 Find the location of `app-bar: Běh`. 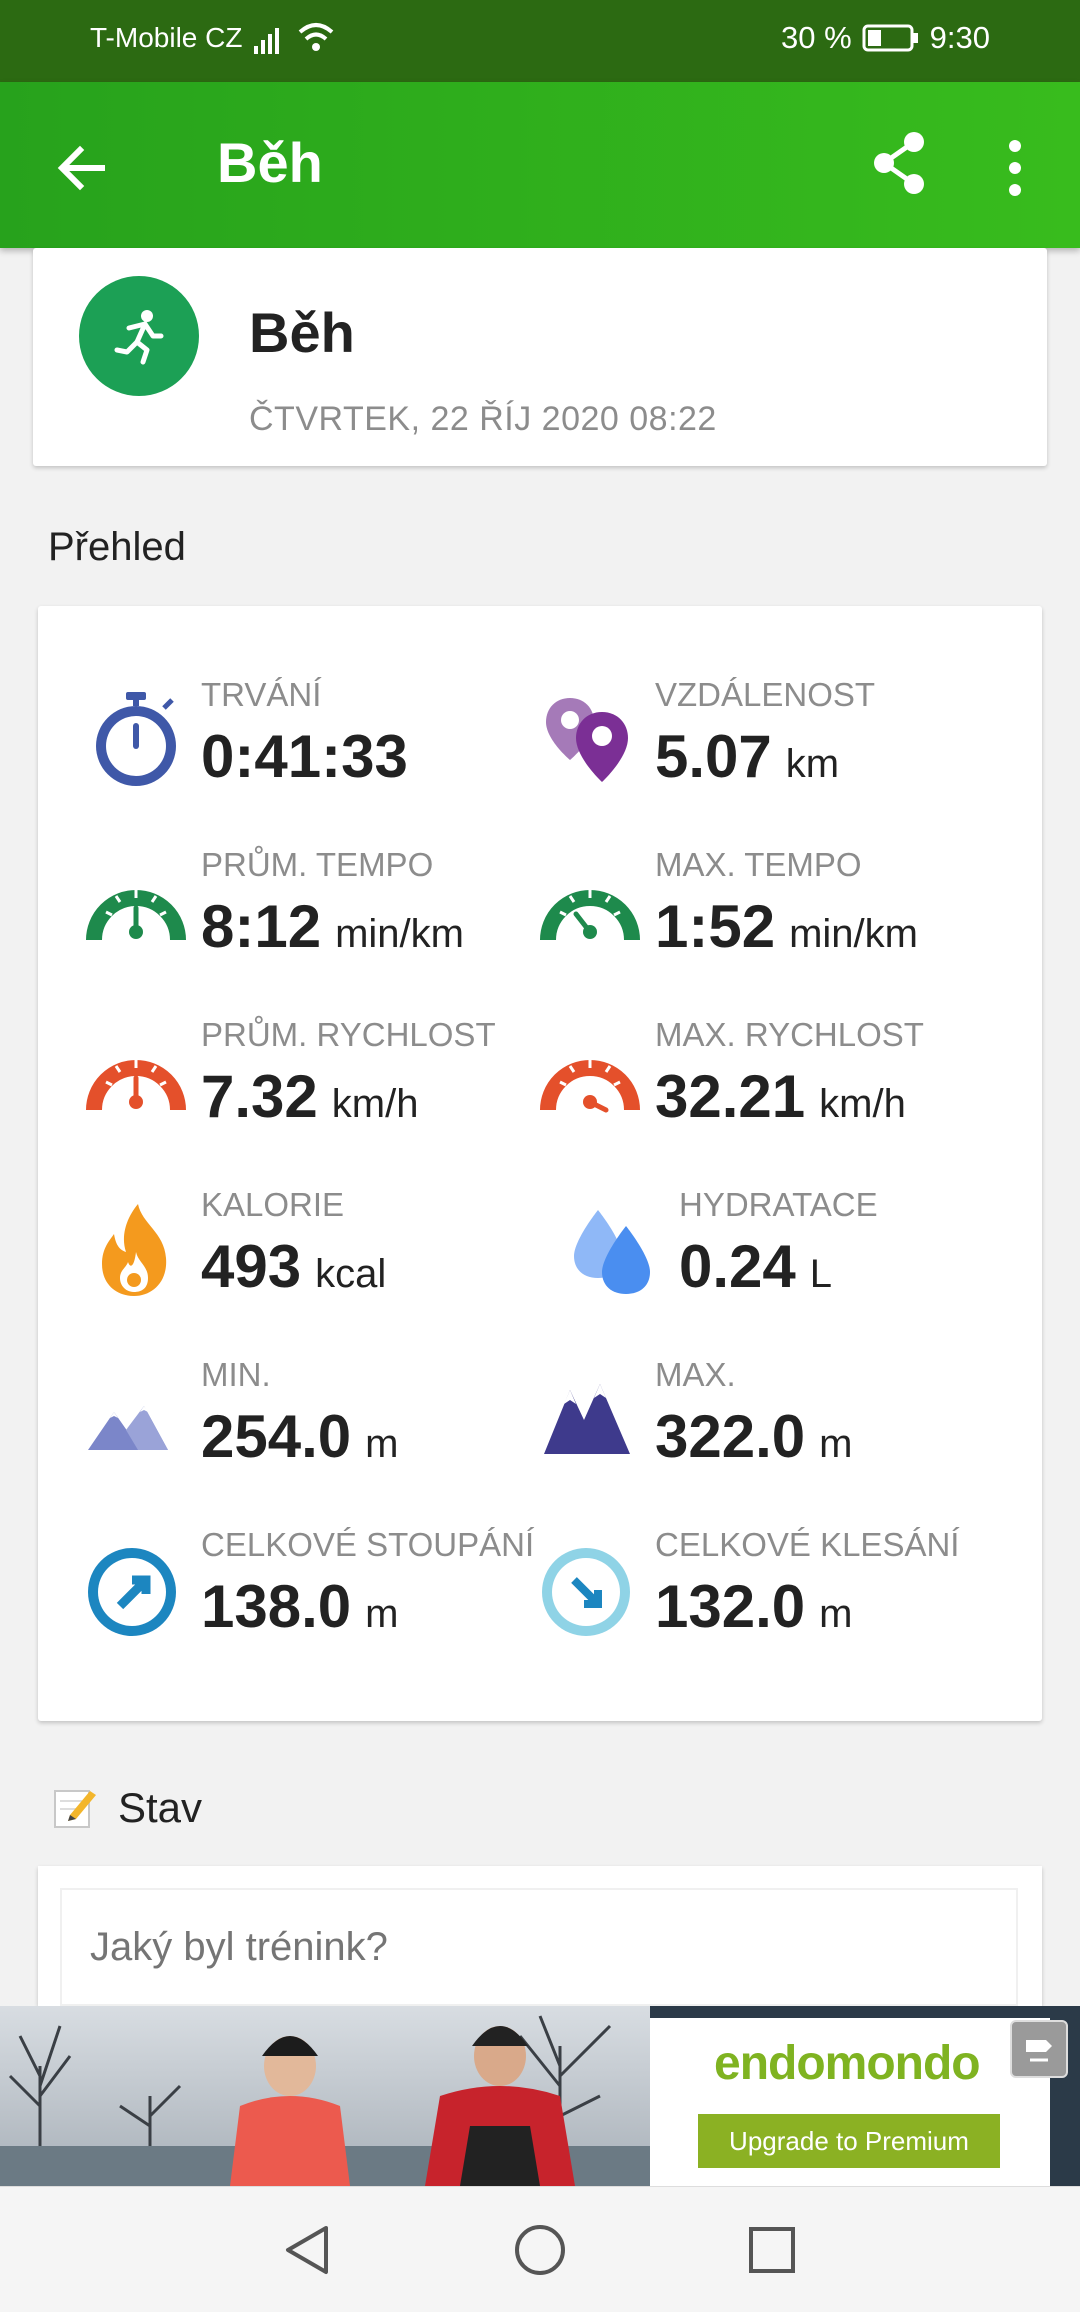

app-bar: Běh is located at coordinates (540, 165).